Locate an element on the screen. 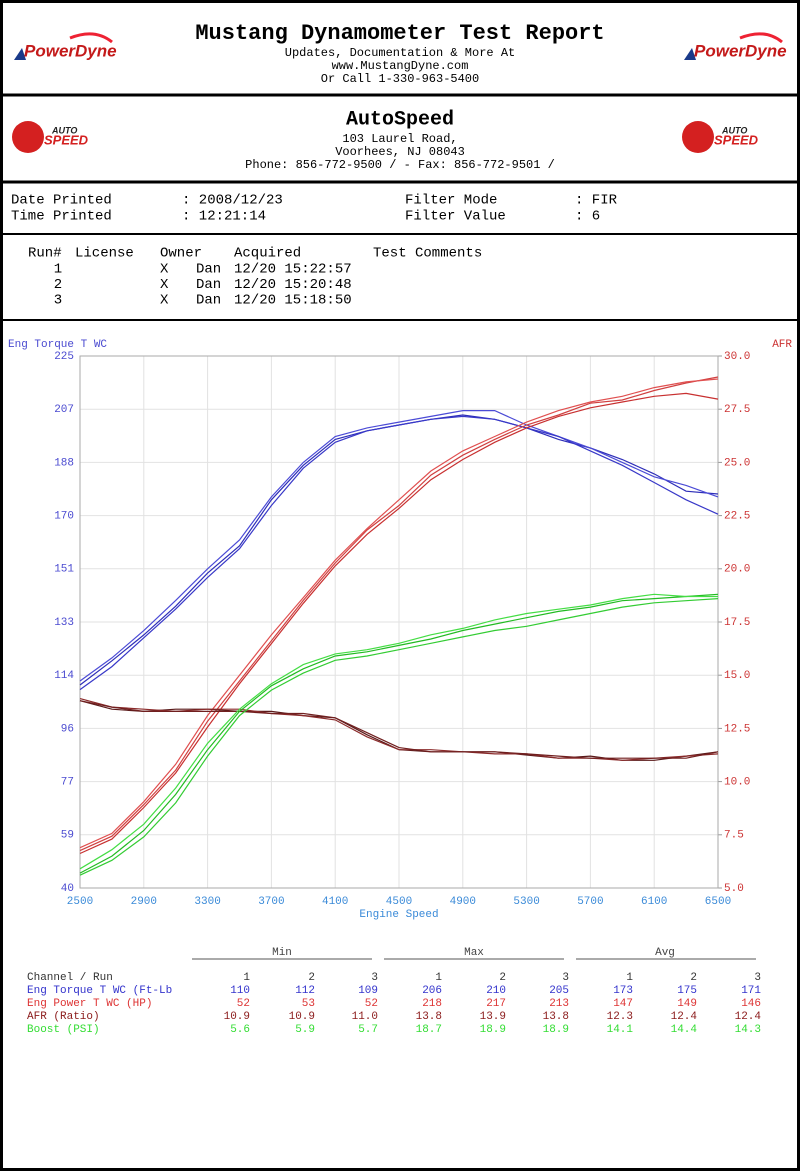 The height and width of the screenshot is (1171, 800). x-tick-label: 5300 is located at coordinates (526, 902).